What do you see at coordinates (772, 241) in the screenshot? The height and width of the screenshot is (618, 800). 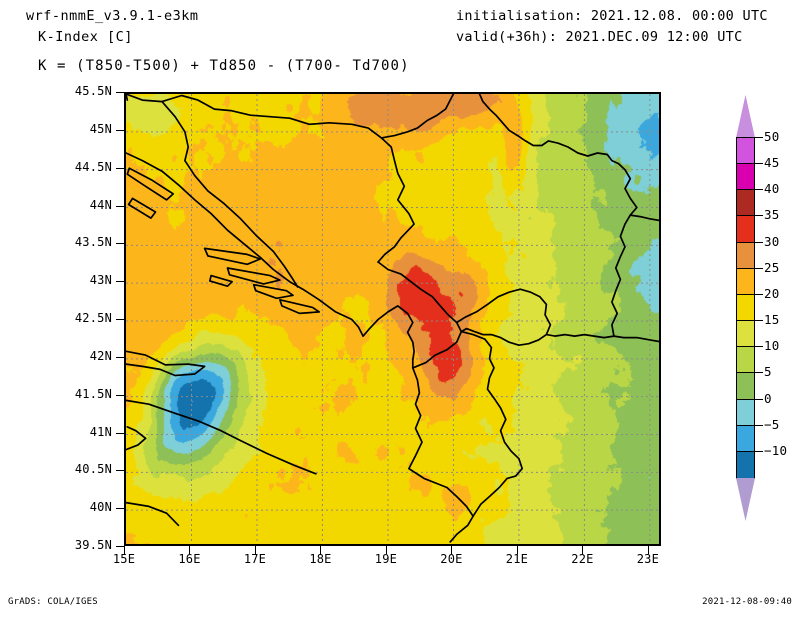 I see `colorbar-tick-label: 30` at bounding box center [772, 241].